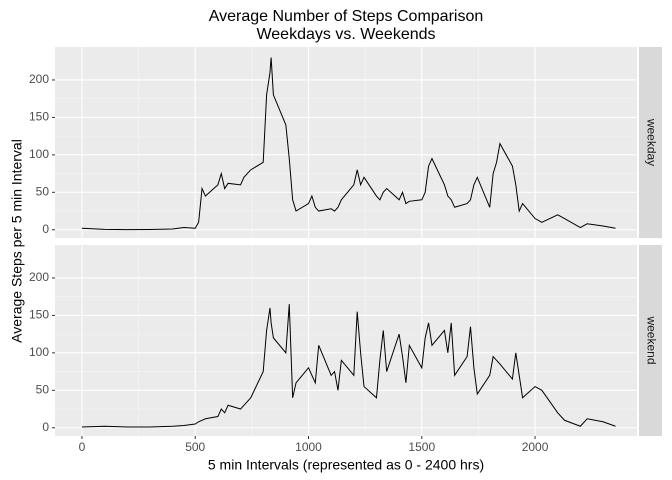 Image resolution: width=672 pixels, height=480 pixels. What do you see at coordinates (345, 34) in the screenshot?
I see `chart-subtitle: Weekdays vs. Weekends` at bounding box center [345, 34].